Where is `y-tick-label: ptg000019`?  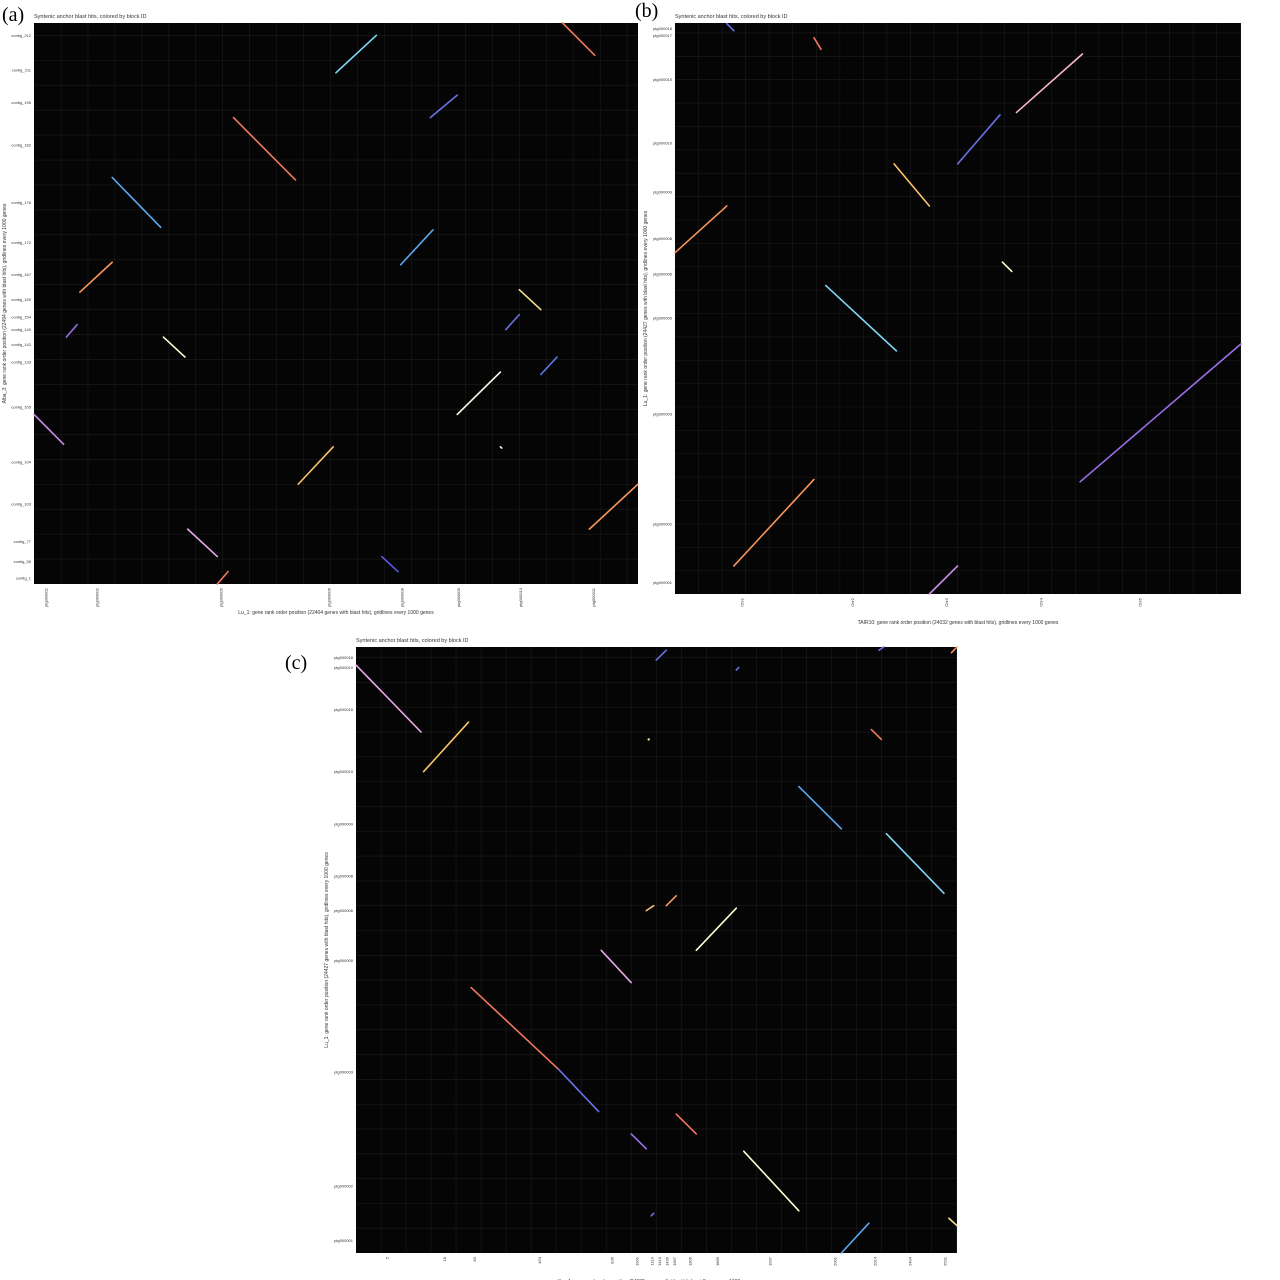 y-tick-label: ptg000019 is located at coordinates (344, 667).